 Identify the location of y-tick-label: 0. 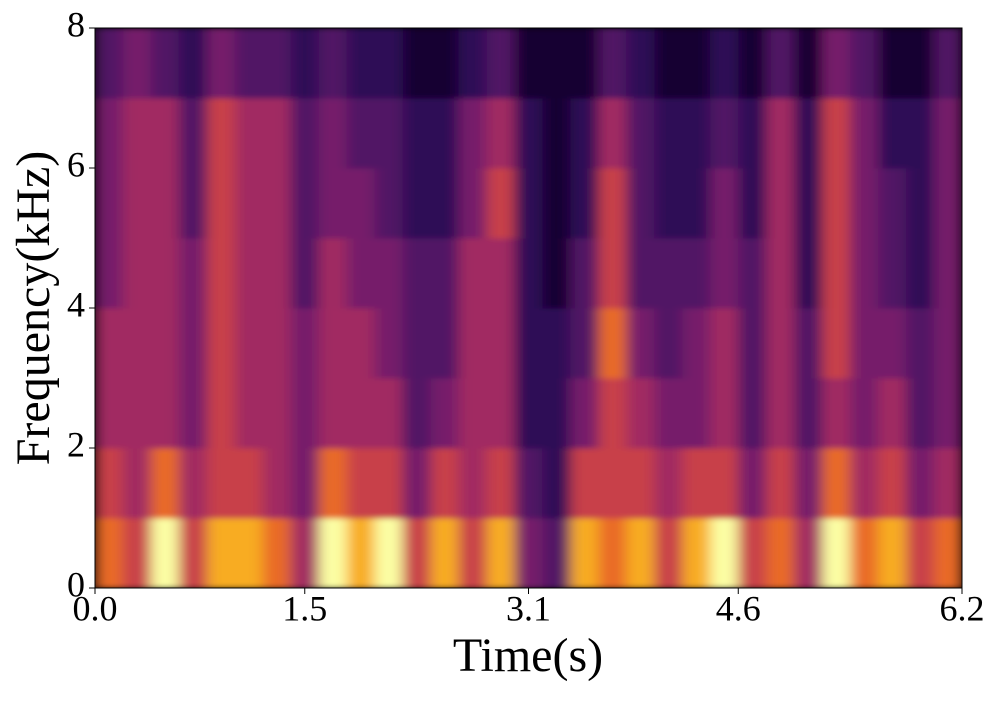
(76, 584).